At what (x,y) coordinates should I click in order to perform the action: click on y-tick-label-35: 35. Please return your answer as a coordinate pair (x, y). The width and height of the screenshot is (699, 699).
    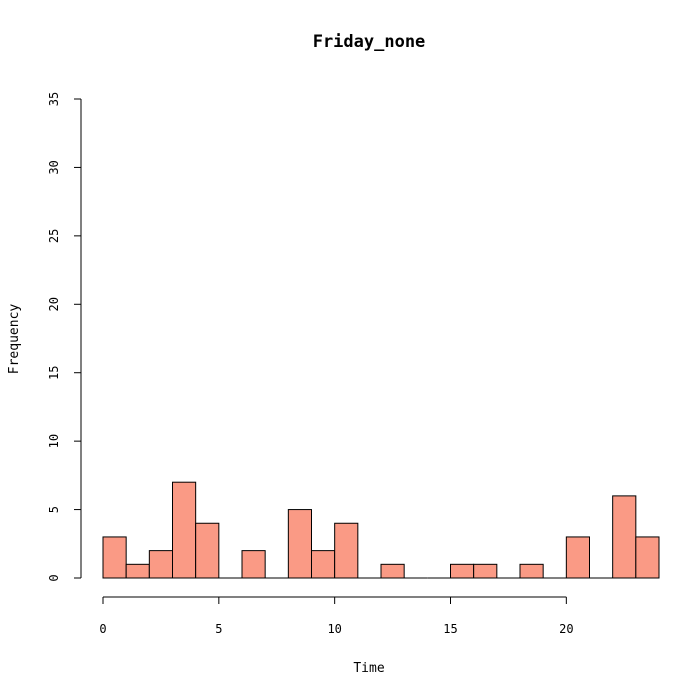
    Looking at the image, I should click on (54, 99).